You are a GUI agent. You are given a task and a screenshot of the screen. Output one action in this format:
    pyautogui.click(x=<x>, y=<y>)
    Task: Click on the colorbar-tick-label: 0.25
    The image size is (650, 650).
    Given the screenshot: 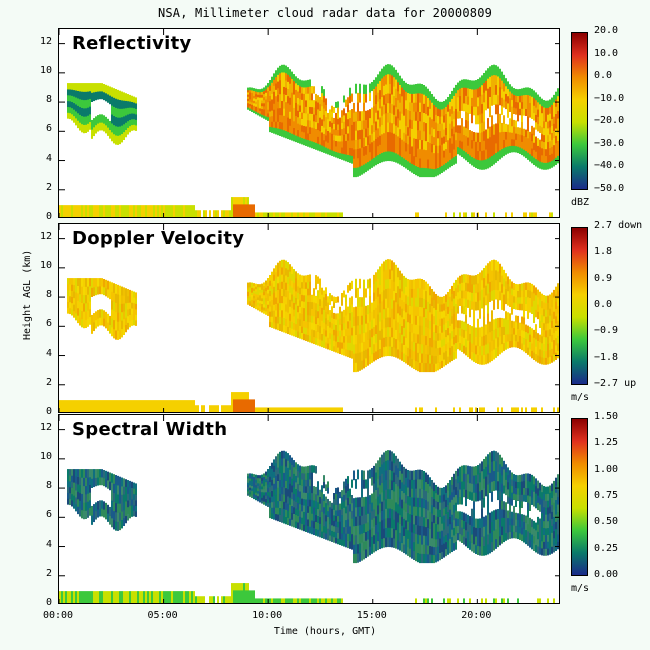 What is the action you would take?
    pyautogui.click(x=606, y=548)
    